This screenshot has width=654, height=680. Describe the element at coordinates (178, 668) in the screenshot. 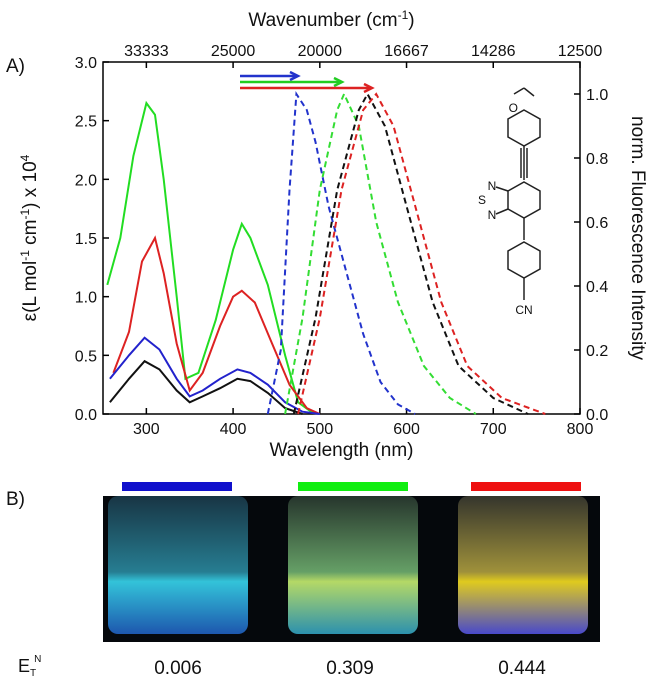

I see `et-value: 0.006` at that location.